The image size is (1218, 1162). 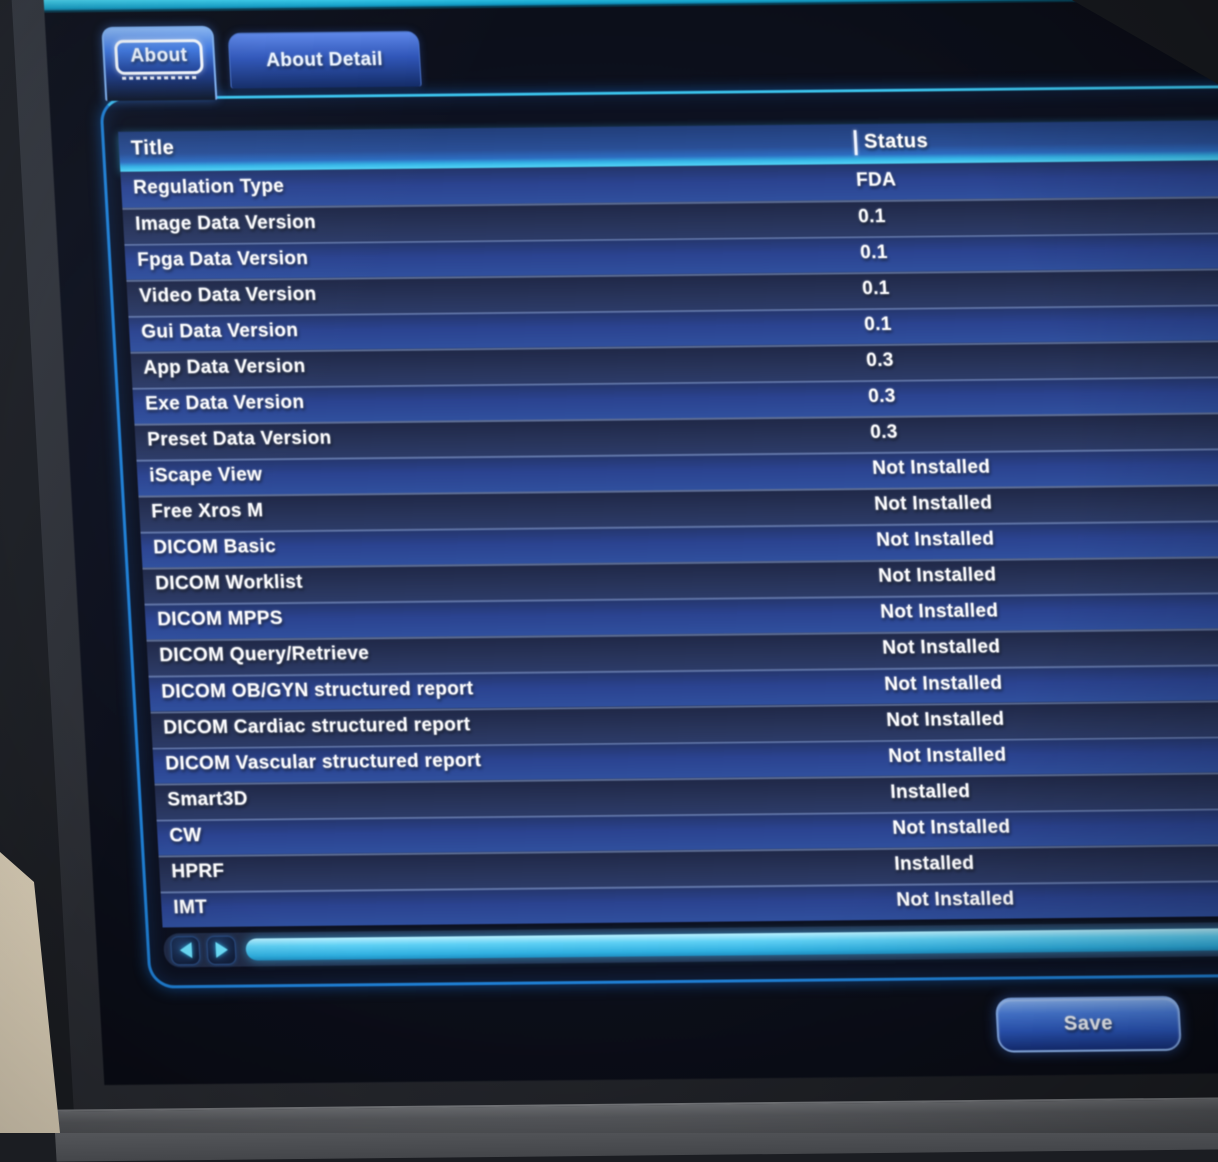 I want to click on row-title: IMT, so click(x=190, y=907).